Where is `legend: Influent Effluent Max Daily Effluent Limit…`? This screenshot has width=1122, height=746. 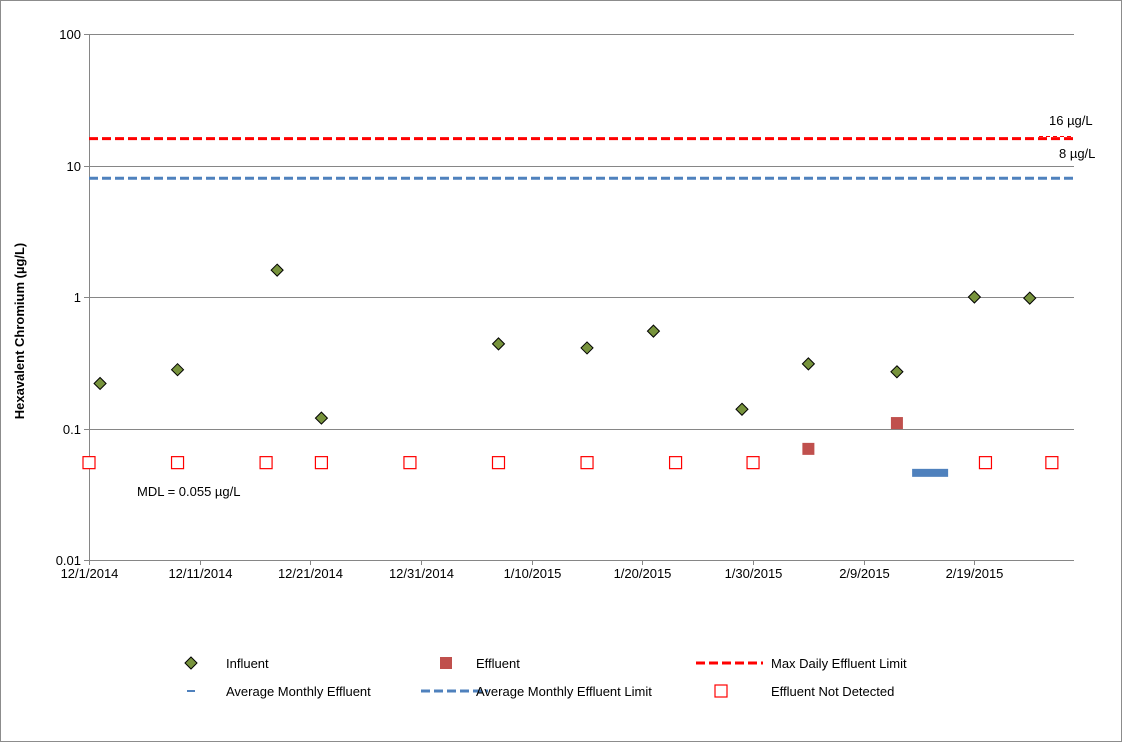 legend: Influent Effluent Max Daily Effluent Limit… is located at coordinates (545, 677).